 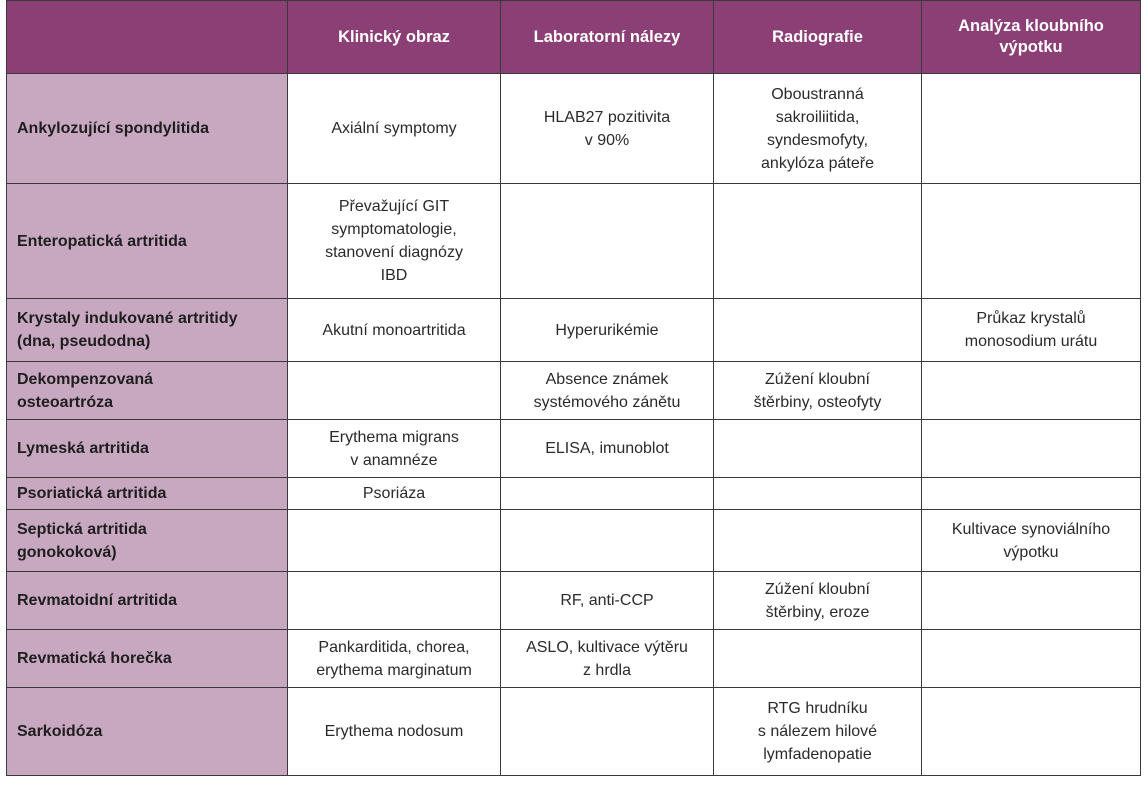 I want to click on header-cell-joint-fluid-analysis: Analýza kloubního výpotku, so click(x=1031, y=37).